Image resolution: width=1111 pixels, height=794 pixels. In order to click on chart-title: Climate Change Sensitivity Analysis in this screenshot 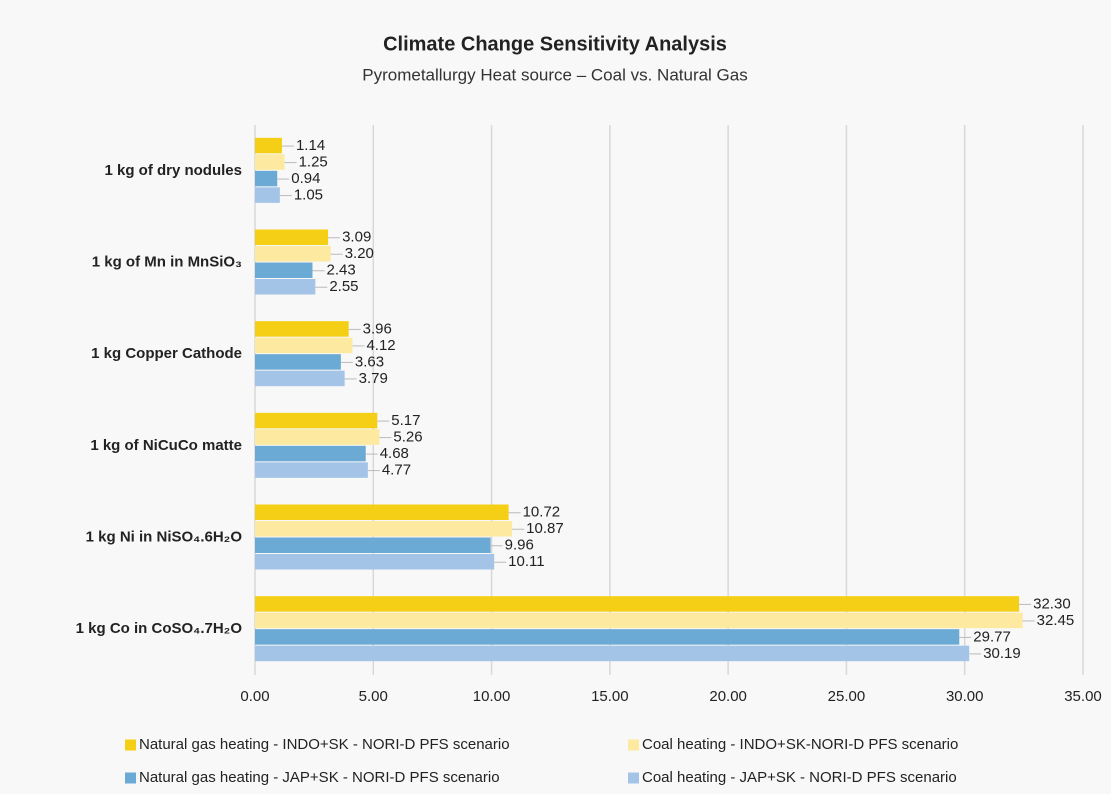, I will do `click(555, 44)`.